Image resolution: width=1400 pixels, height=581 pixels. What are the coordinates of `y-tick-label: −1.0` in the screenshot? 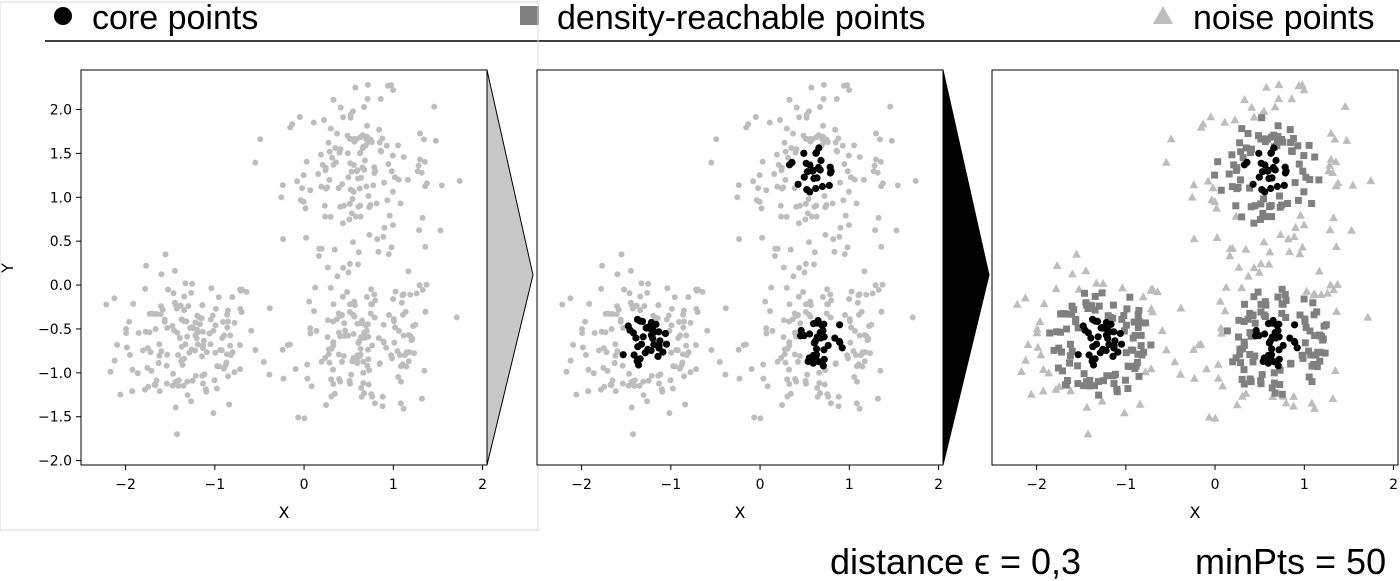 It's located at (55, 374).